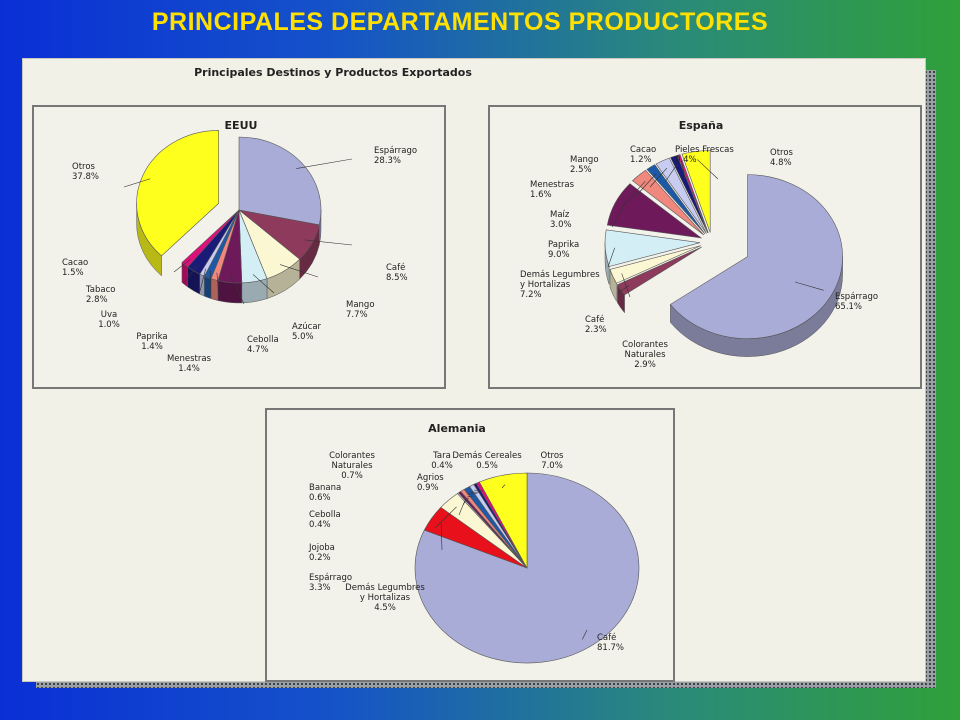  Describe the element at coordinates (177, 193) in the screenshot. I see `pie-slice-eeuu-otros` at that location.